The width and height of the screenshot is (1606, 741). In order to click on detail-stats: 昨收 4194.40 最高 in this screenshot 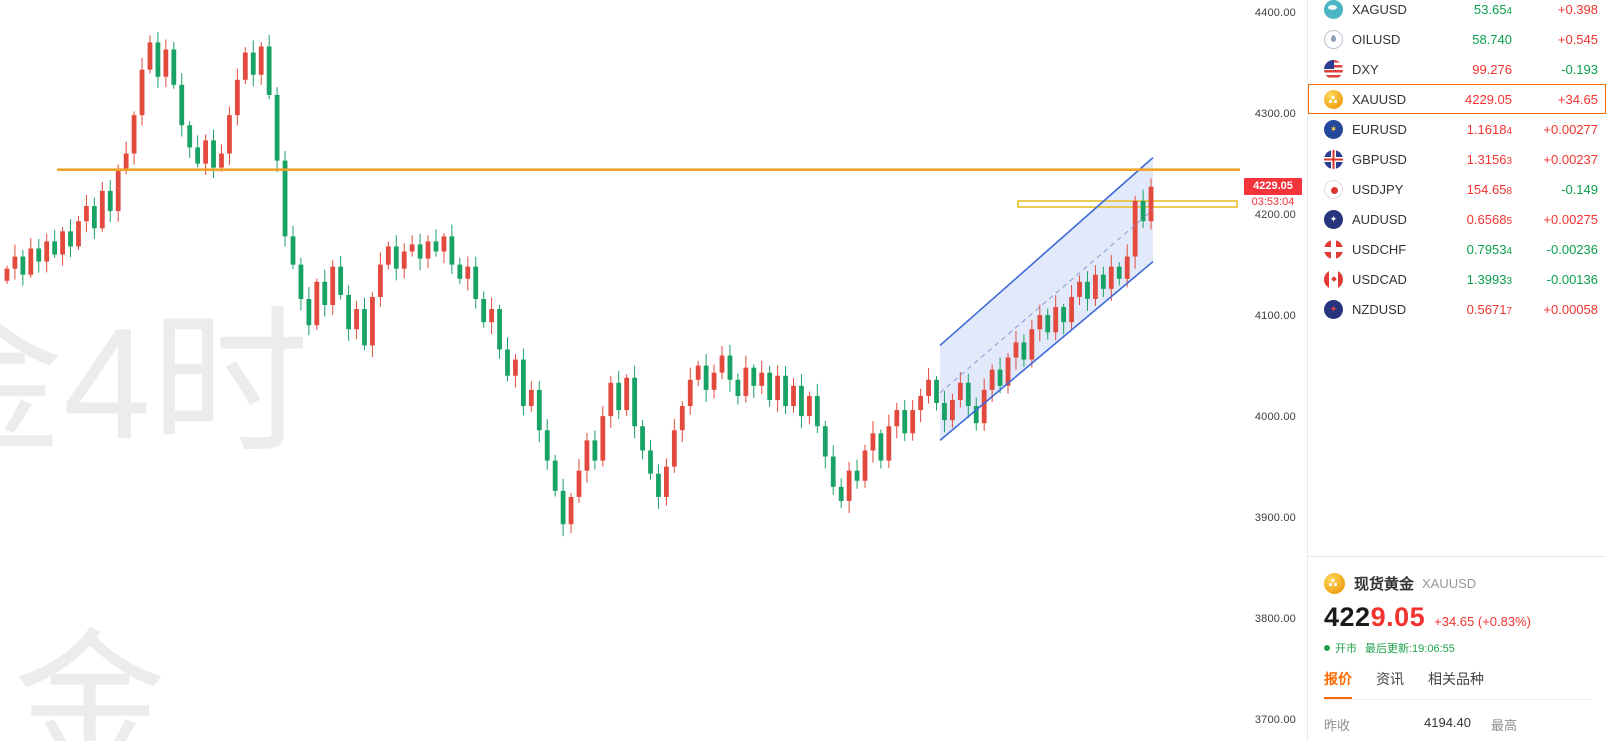, I will do `click(1458, 724)`.